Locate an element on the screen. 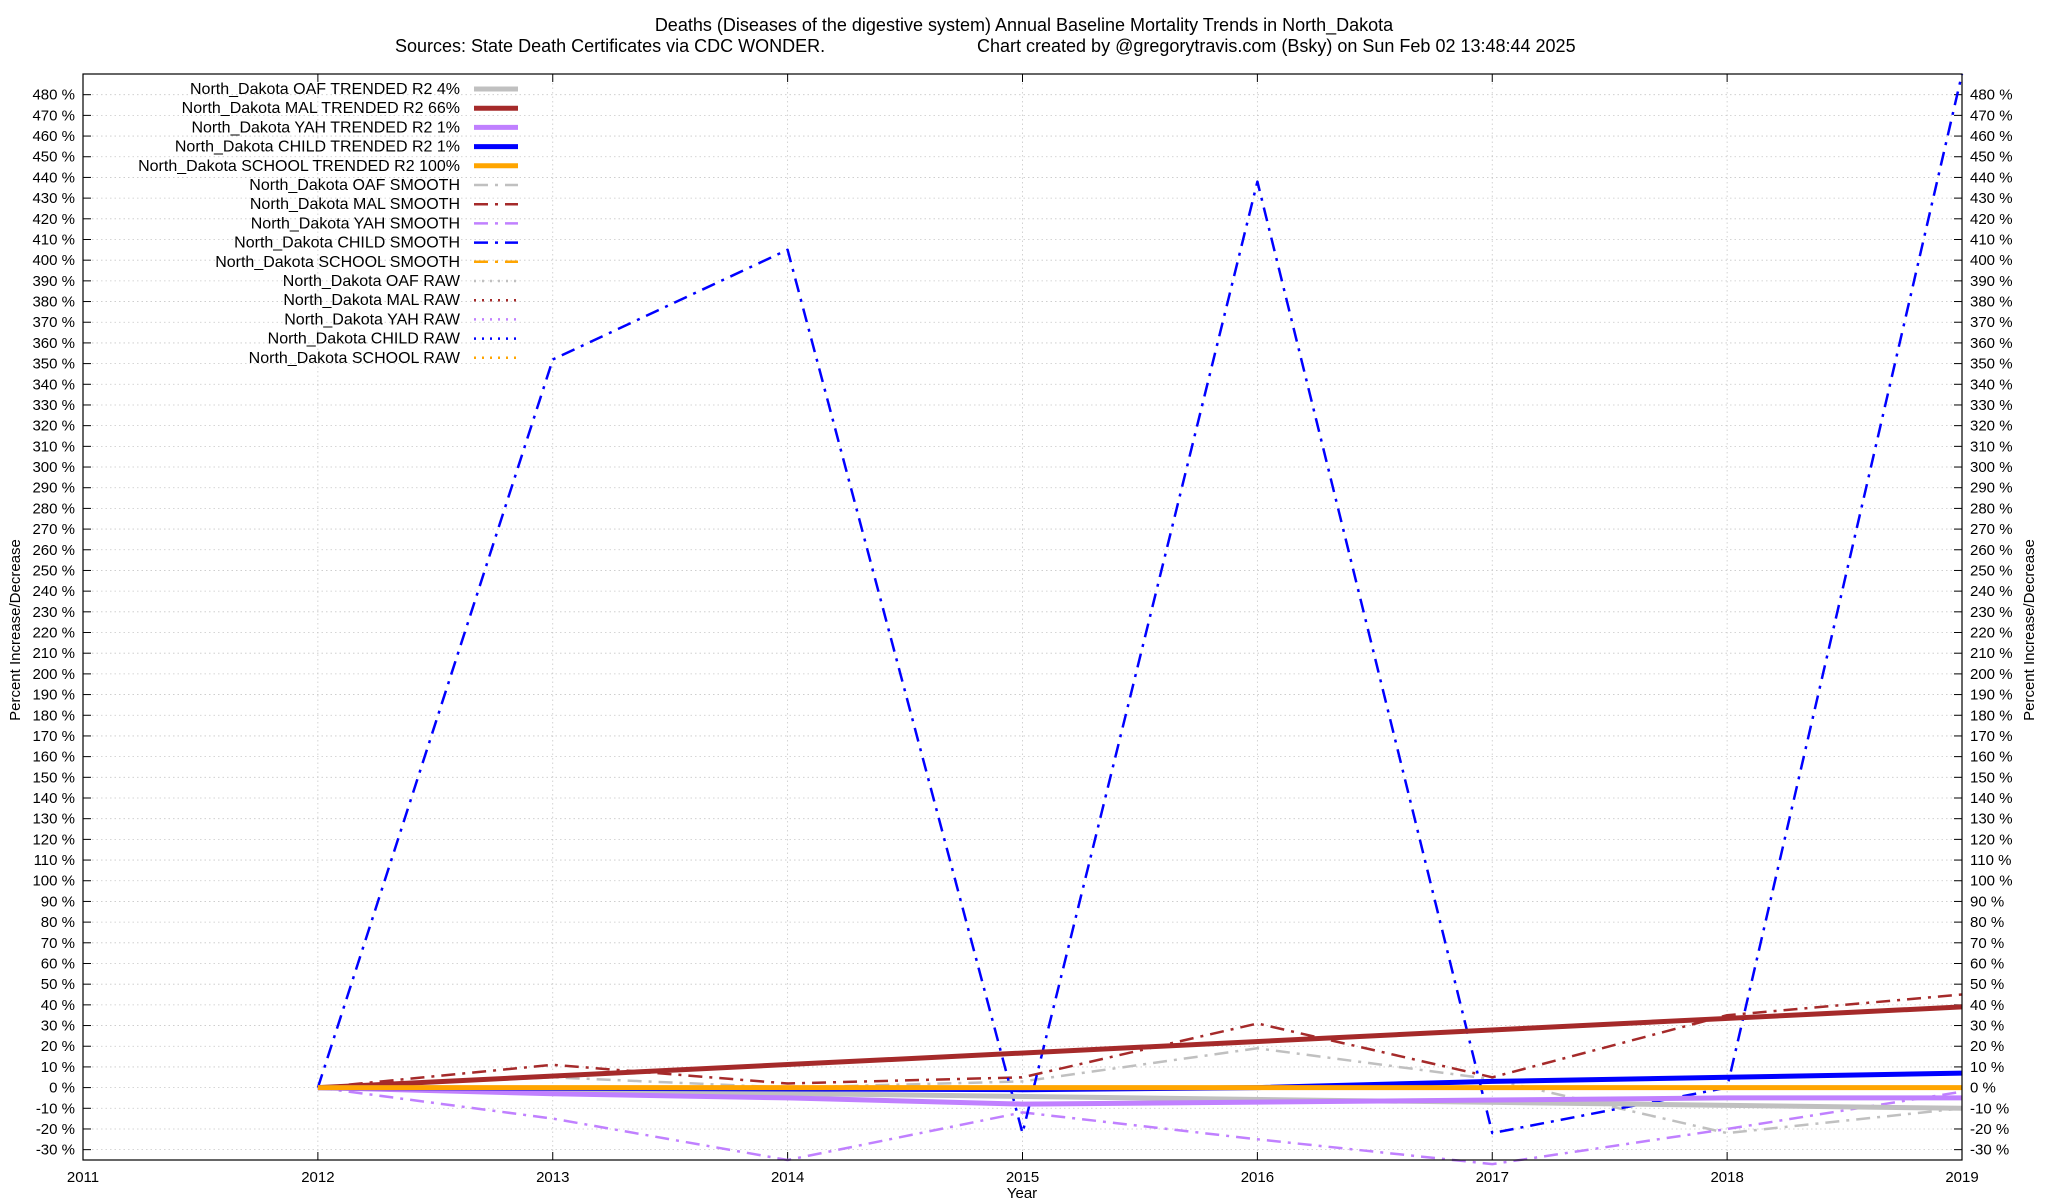 The height and width of the screenshot is (1200, 2048). legend-label: North_Dakota YAH RAW is located at coordinates (372, 319).